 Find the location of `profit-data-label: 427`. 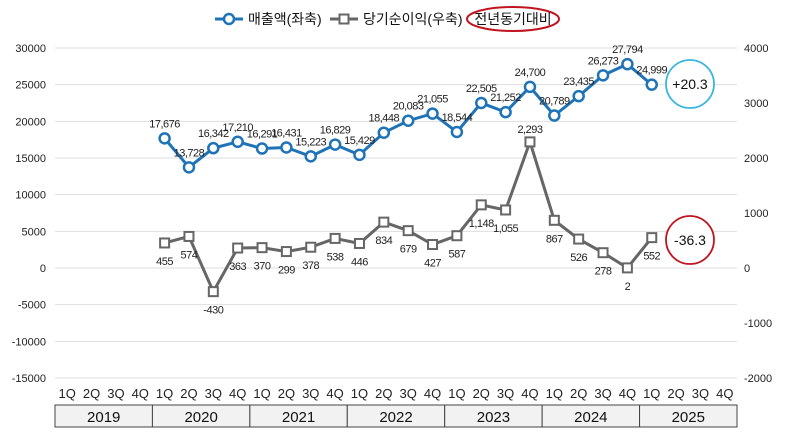

profit-data-label: 427 is located at coordinates (432, 264).